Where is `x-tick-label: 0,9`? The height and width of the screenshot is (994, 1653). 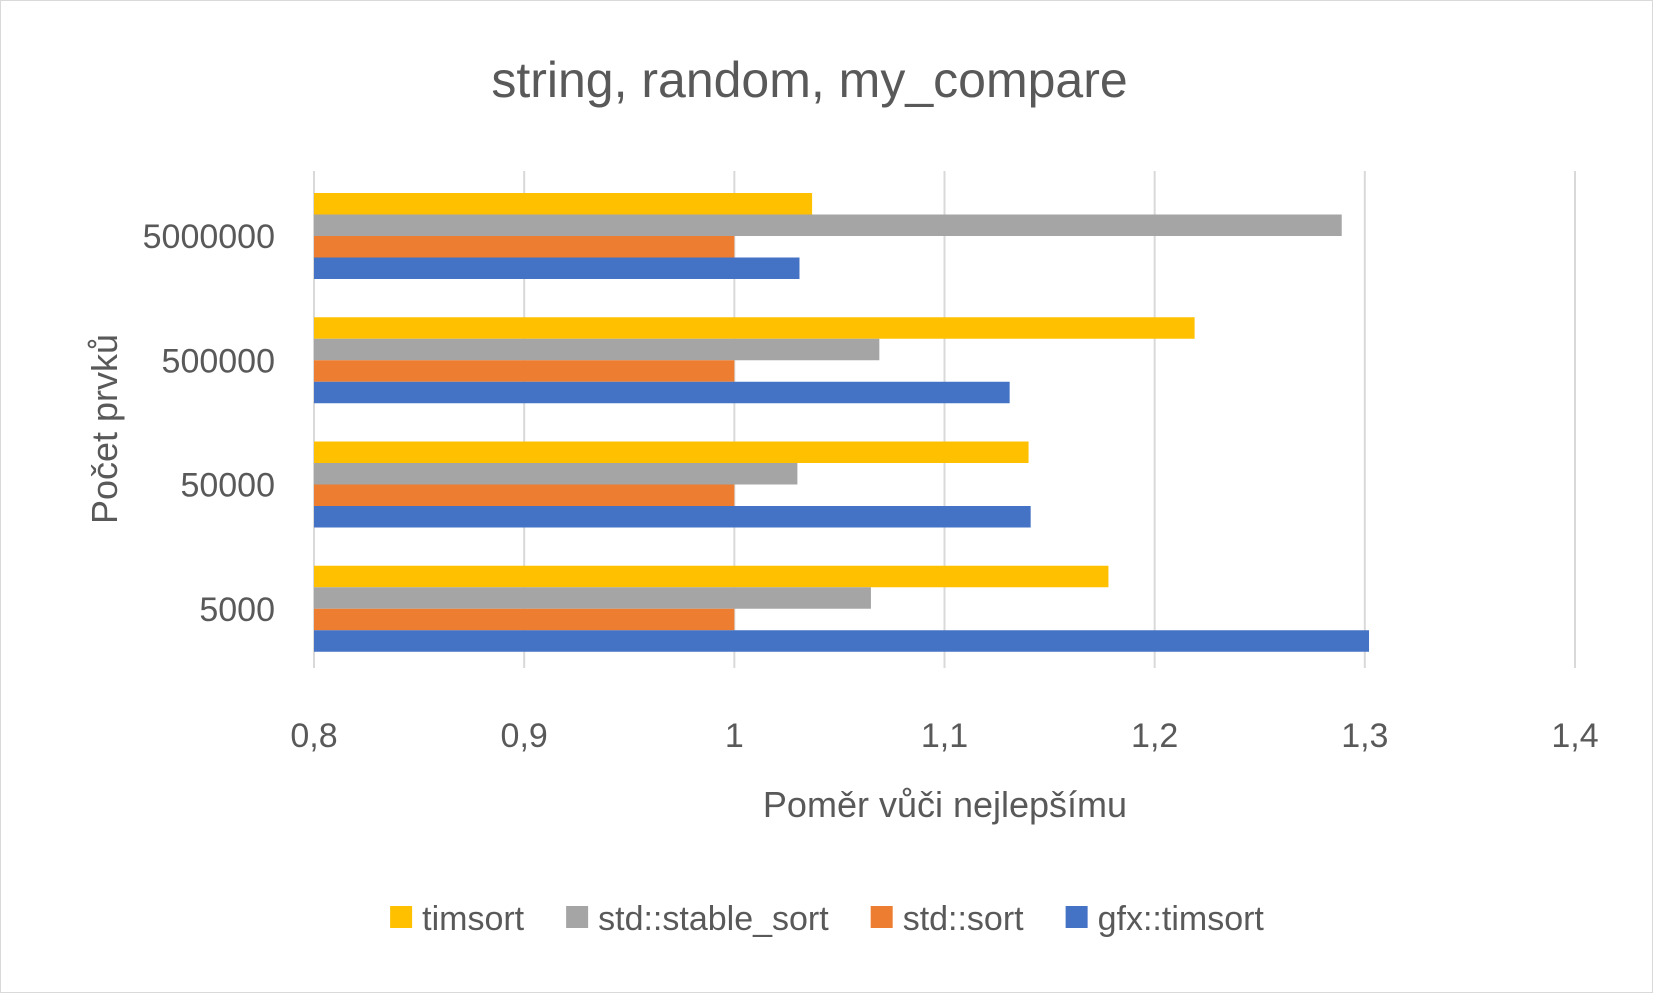
x-tick-label: 0,9 is located at coordinates (524, 736).